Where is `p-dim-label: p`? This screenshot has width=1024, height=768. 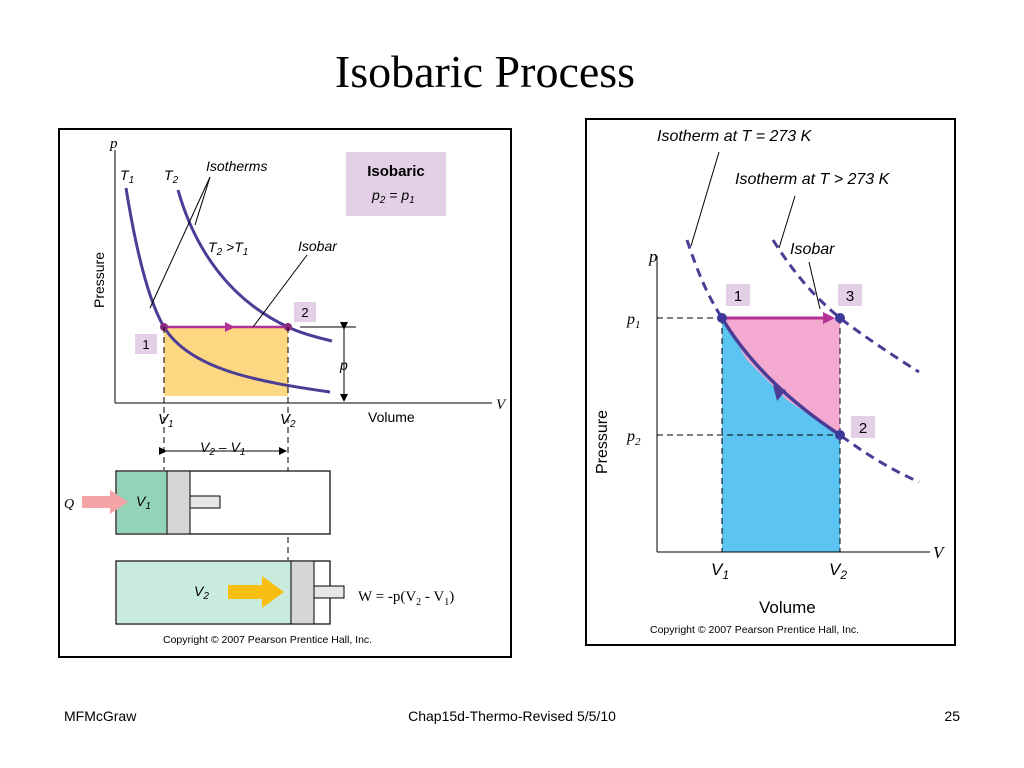 p-dim-label: p is located at coordinates (343, 365).